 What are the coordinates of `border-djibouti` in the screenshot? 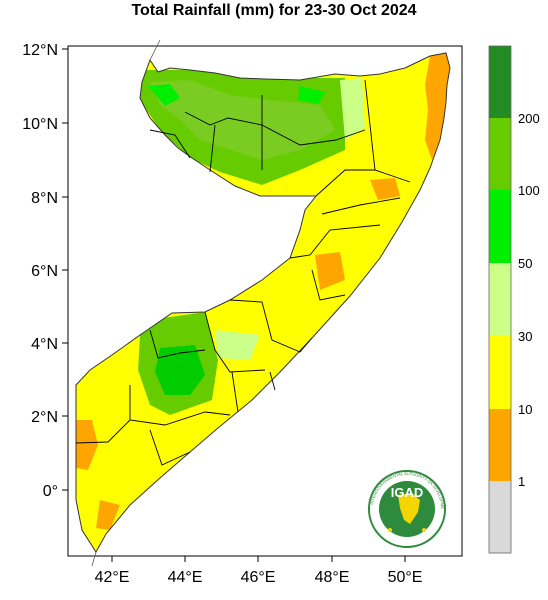 It's located at (155, 50).